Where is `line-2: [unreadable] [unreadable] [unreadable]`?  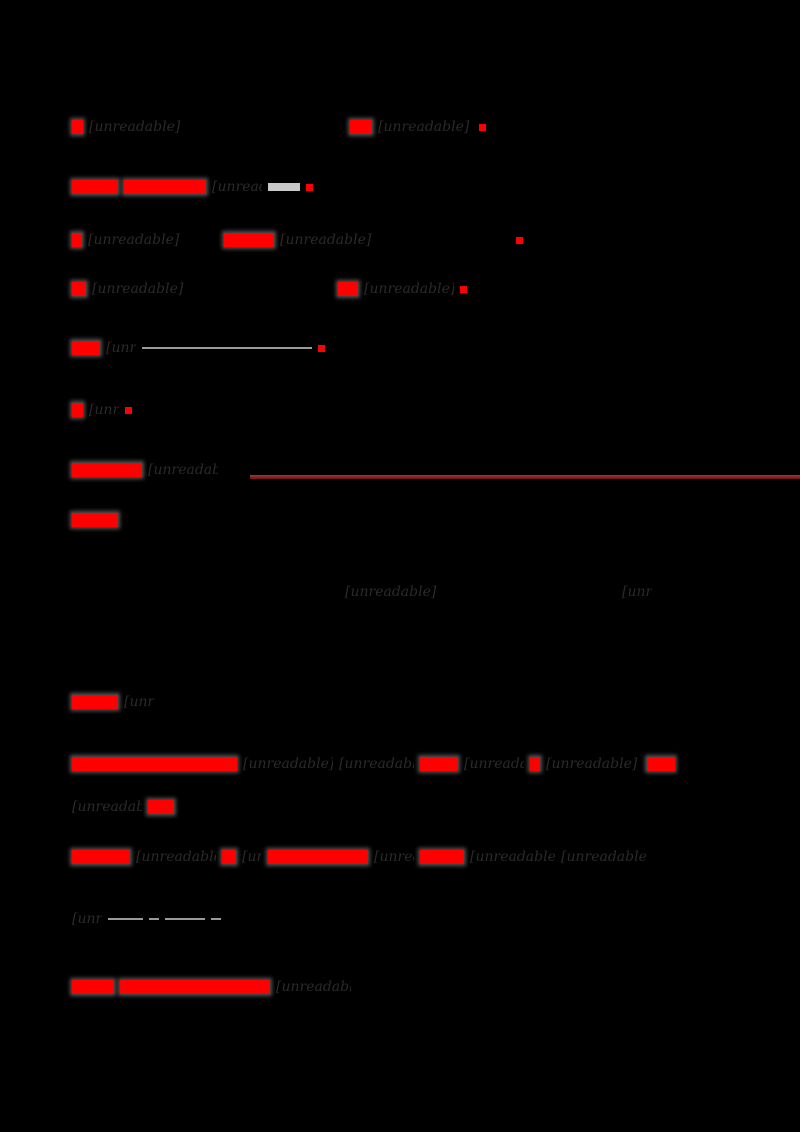
line-2: [unreadable] [unreadable] [unreadable] is located at coordinates (192, 187).